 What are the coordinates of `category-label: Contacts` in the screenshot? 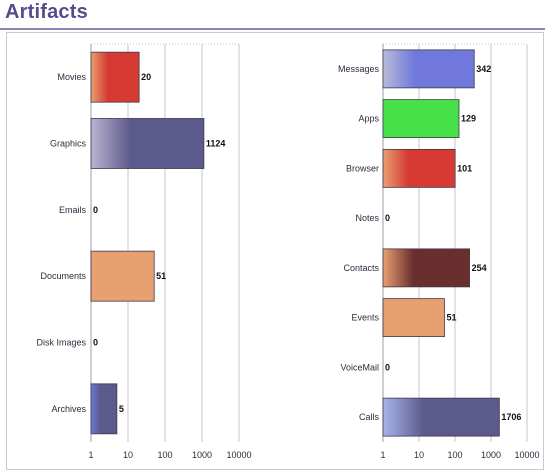 It's located at (361, 268).